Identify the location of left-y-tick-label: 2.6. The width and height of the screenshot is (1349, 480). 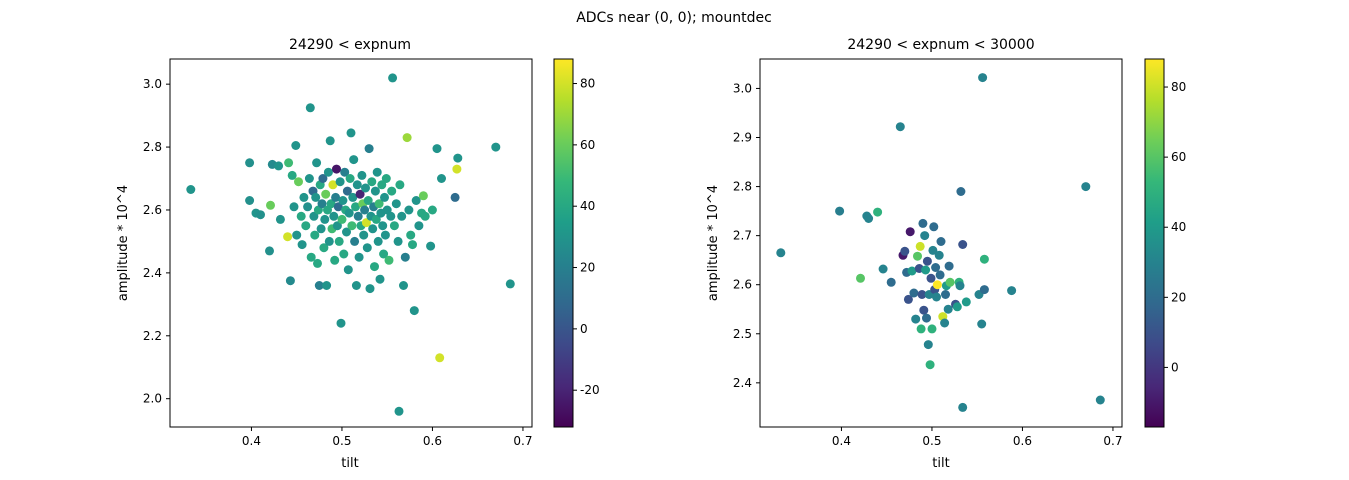
(152, 210).